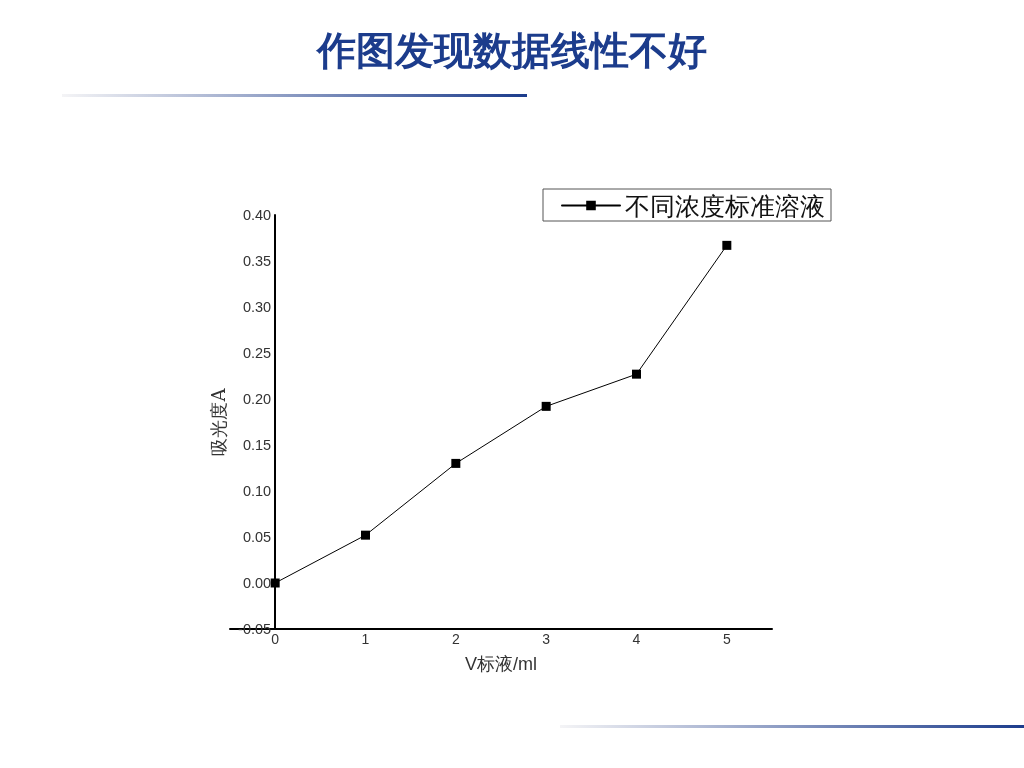 The height and width of the screenshot is (768, 1024). I want to click on y-tick-label: 0.05, so click(257, 537).